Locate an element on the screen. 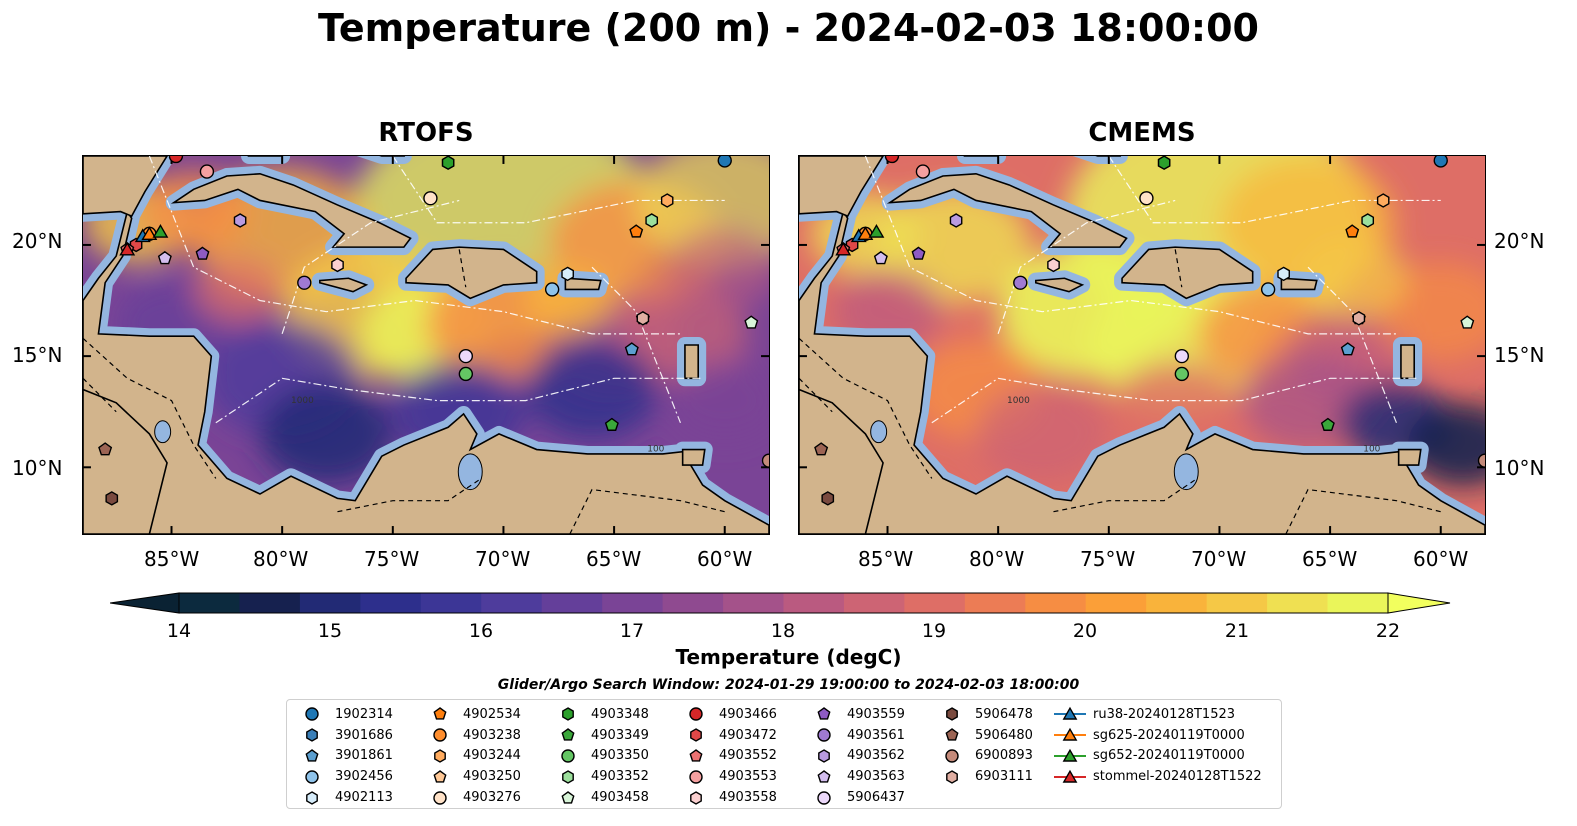 The height and width of the screenshot is (826, 1577). legend-item-4903348: 4903348 is located at coordinates (600, 714).